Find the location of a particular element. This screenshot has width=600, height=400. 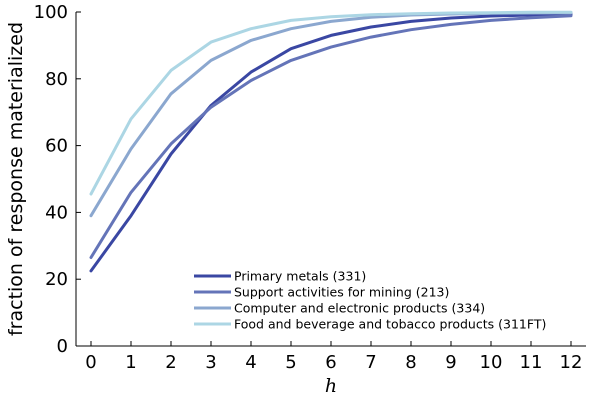

x-tick-label: 6 is located at coordinates (330, 362).